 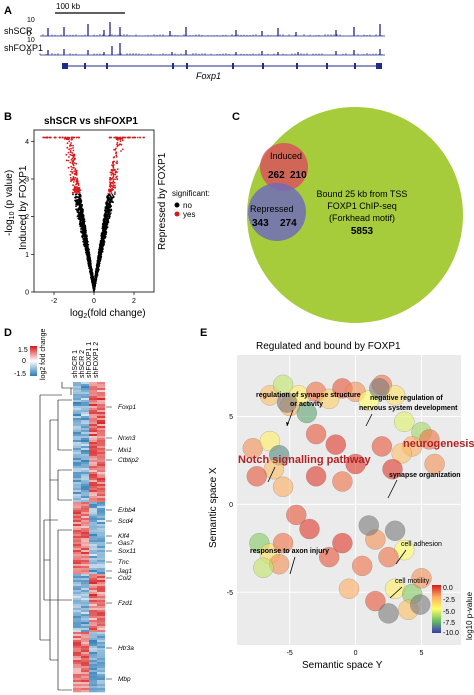 I want to click on colorbar-tick: -5.0, so click(x=449, y=612).